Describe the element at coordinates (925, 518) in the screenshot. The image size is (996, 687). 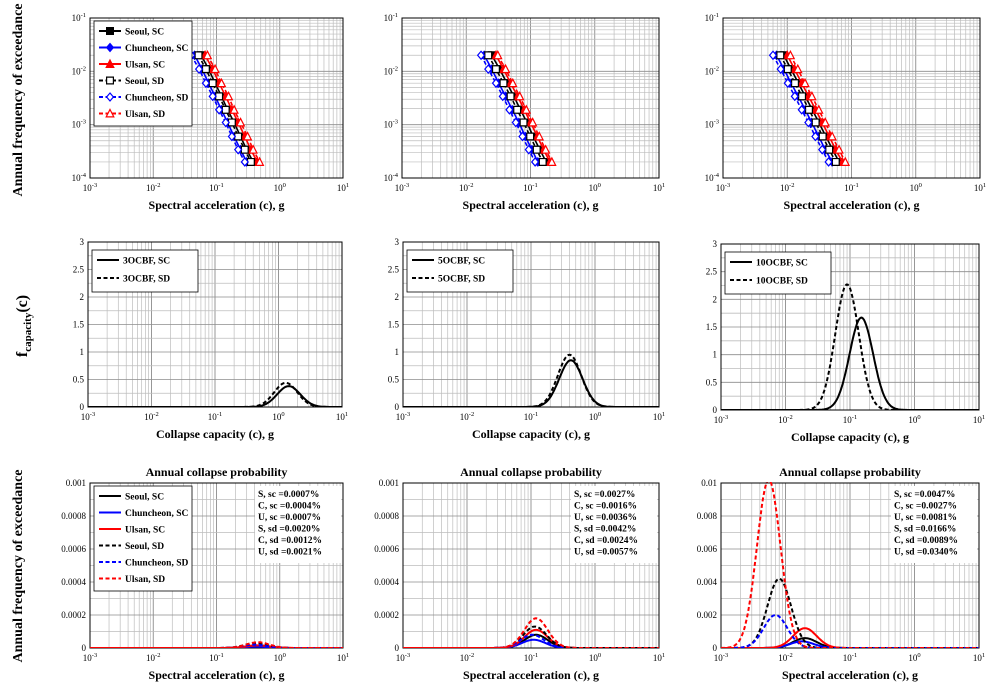
I see `annotation-text: U, sc =0.0081%` at that location.